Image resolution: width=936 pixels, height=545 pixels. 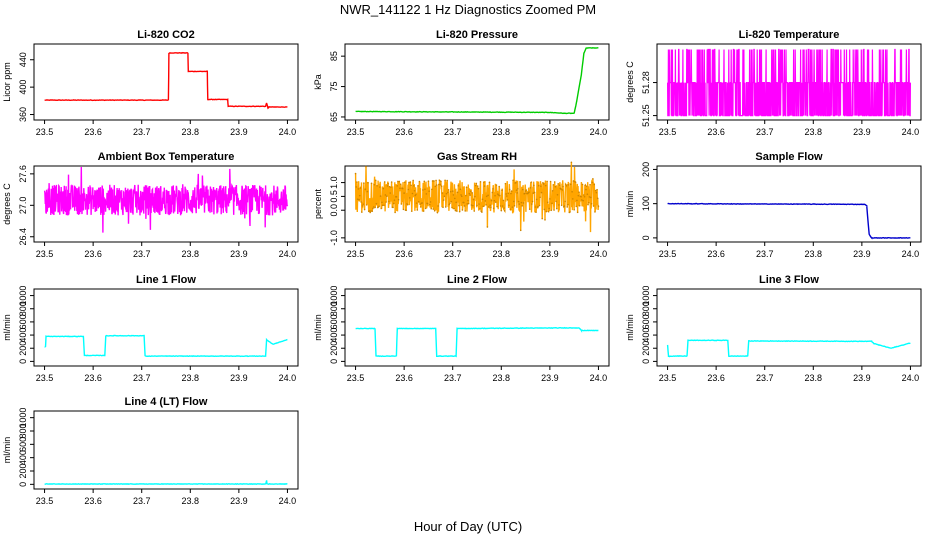 What do you see at coordinates (334, 87) in the screenshot?
I see `y-tick-label: 75` at bounding box center [334, 87].